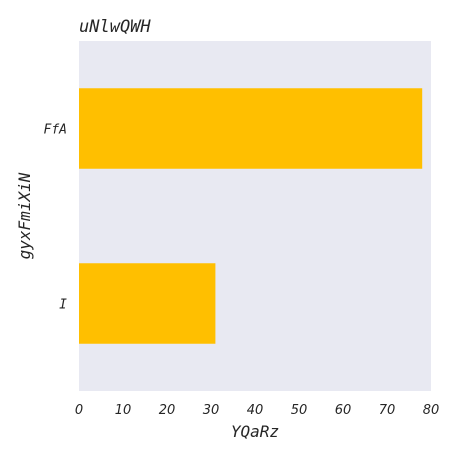  Describe the element at coordinates (147, 303) in the screenshot. I see `bar-i` at that location.